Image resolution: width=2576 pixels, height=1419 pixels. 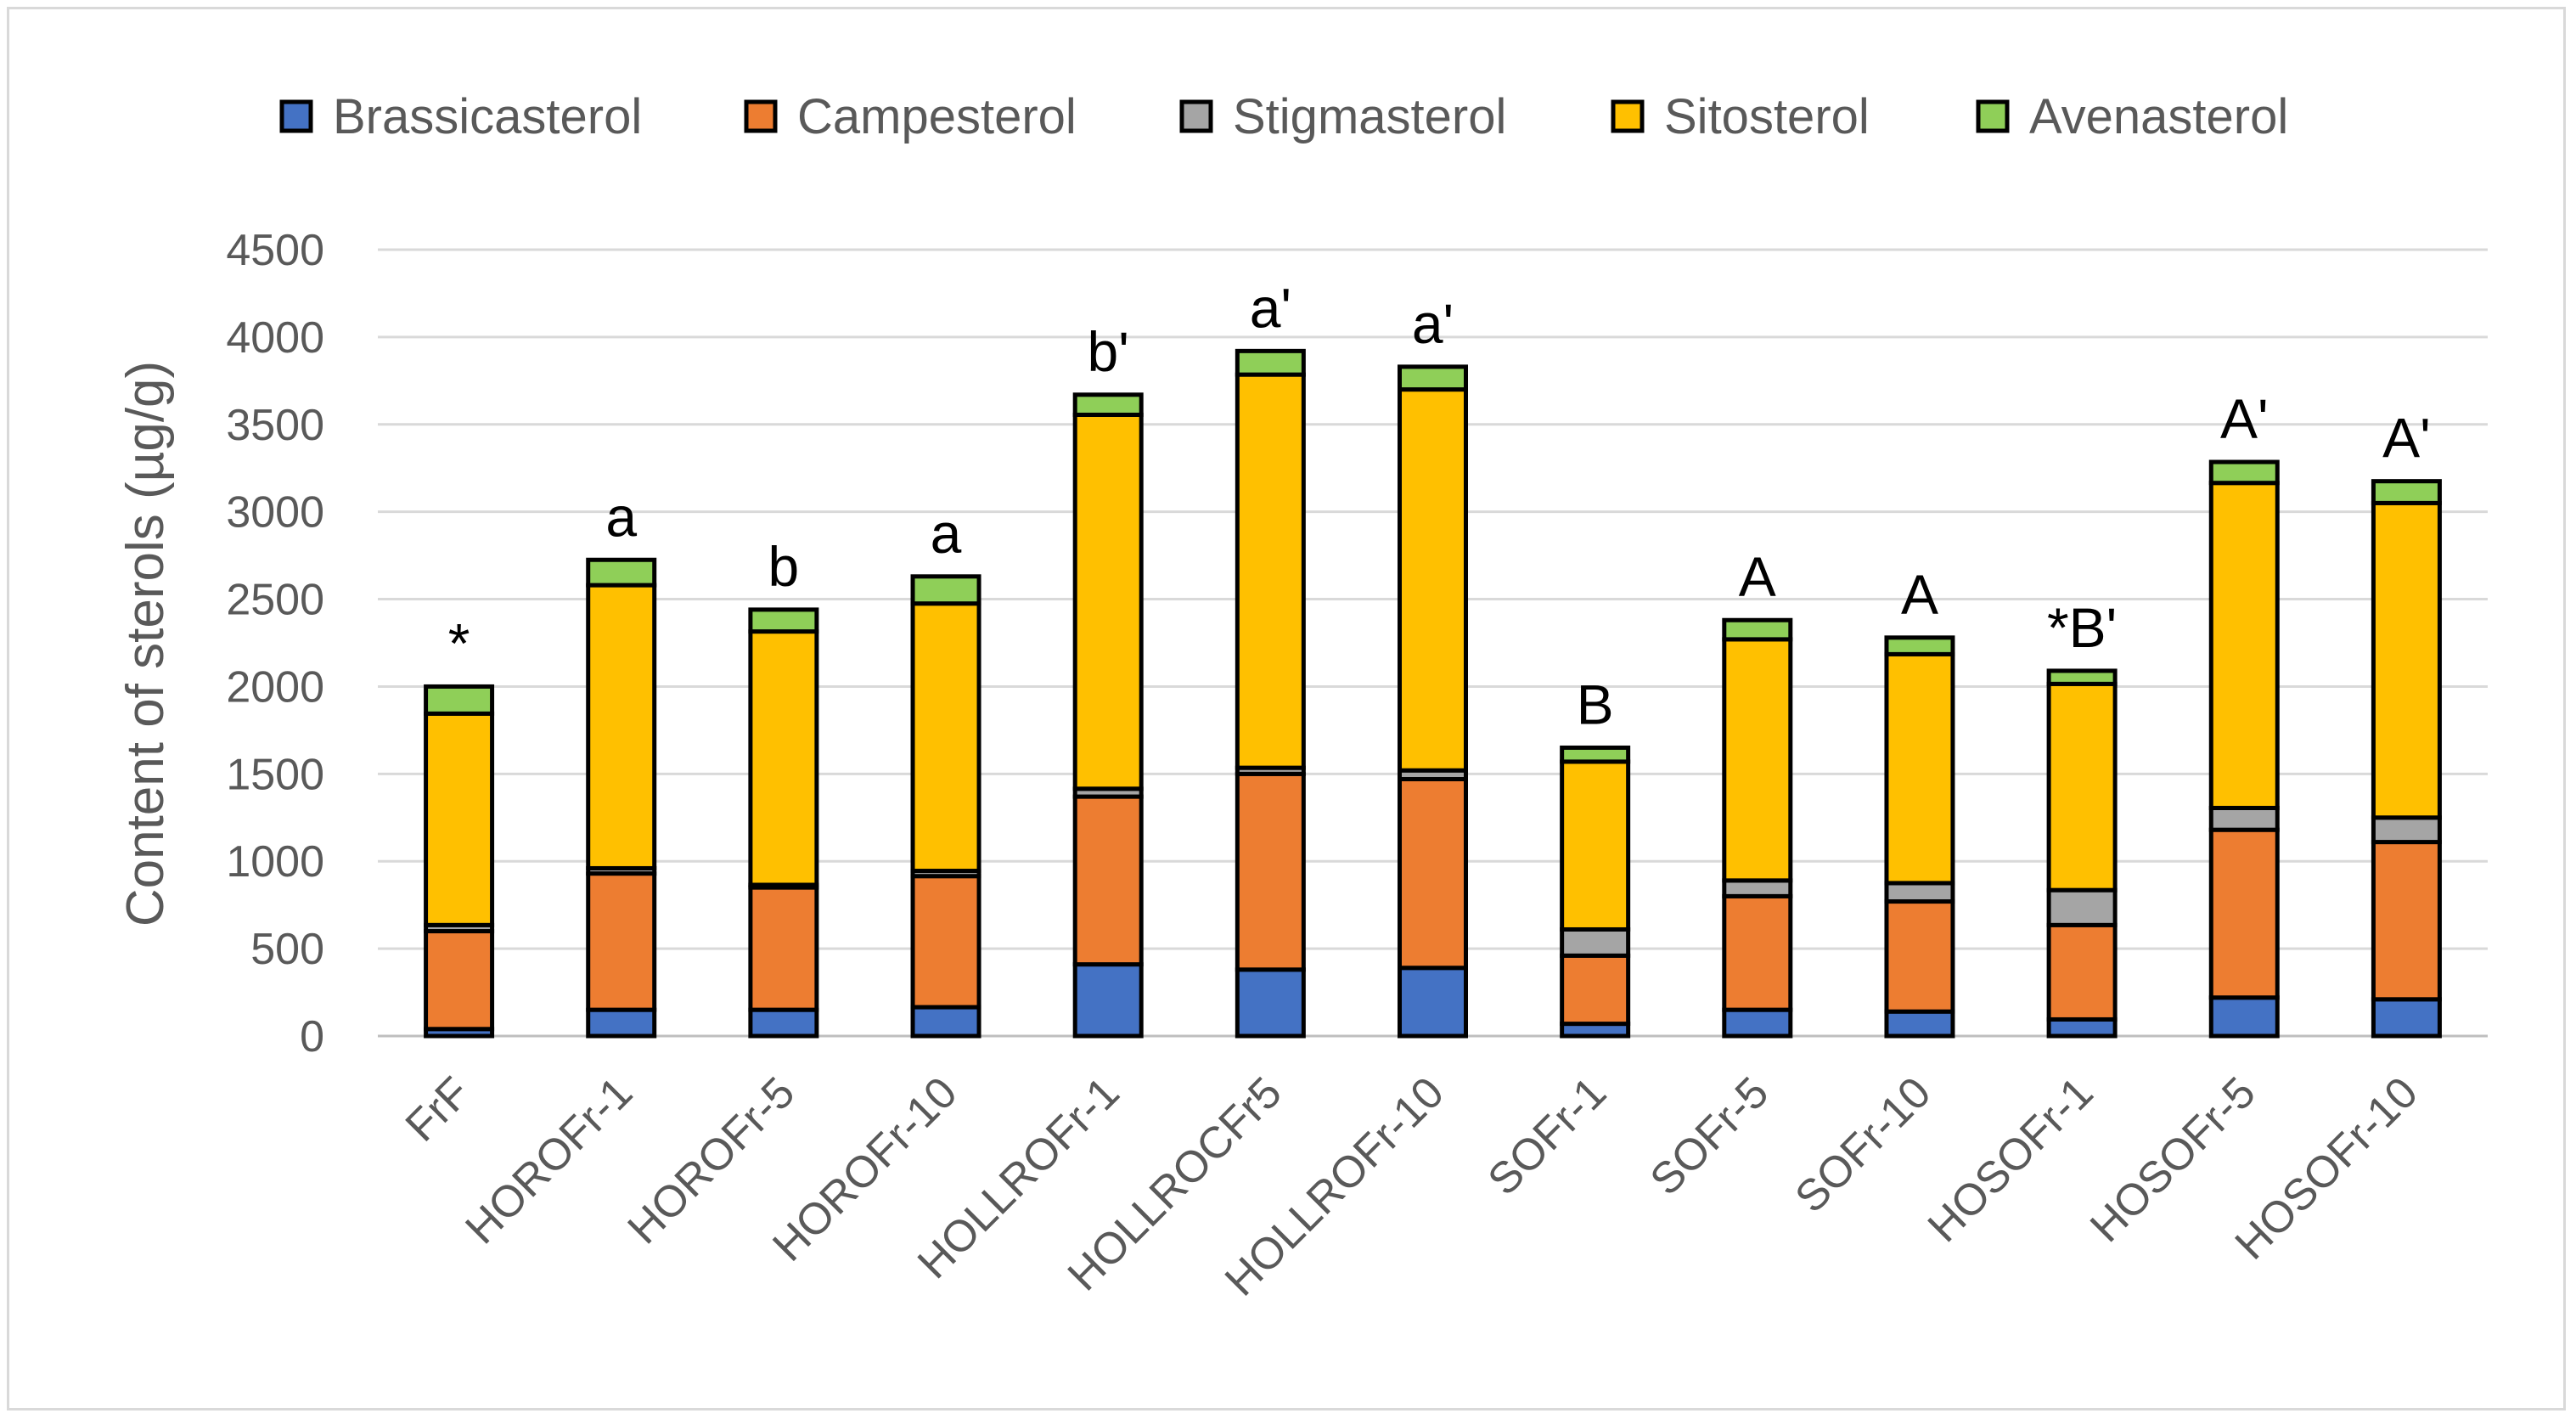 I want to click on y-tick-label: 1500, so click(x=275, y=774).